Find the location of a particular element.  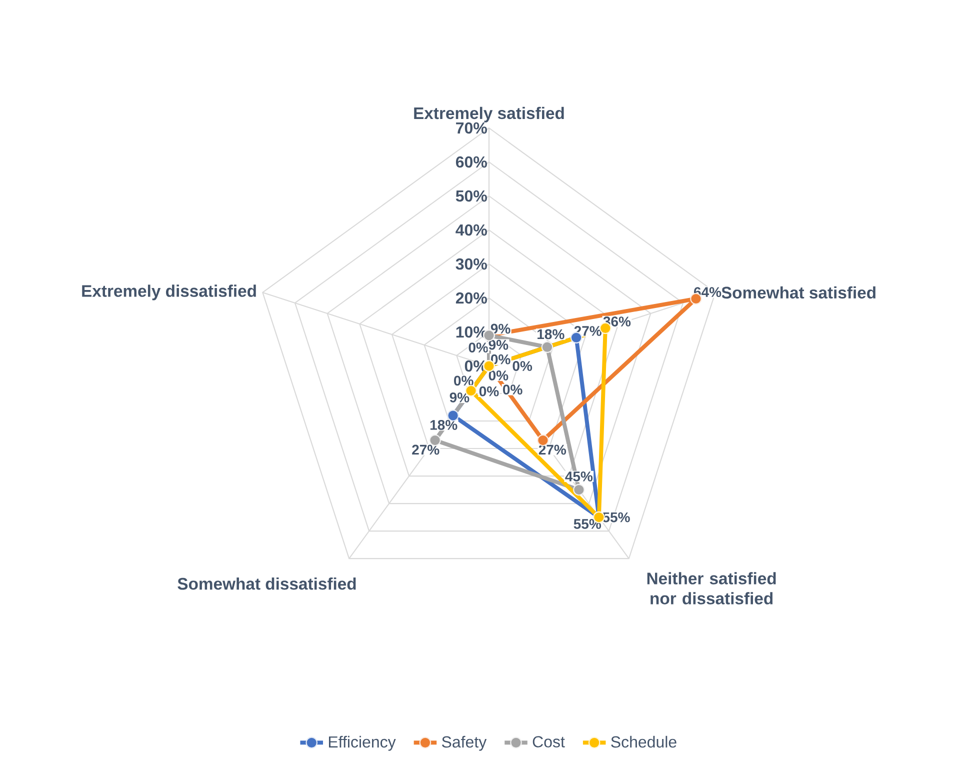

y-tick-label: 60% is located at coordinates (471, 162).